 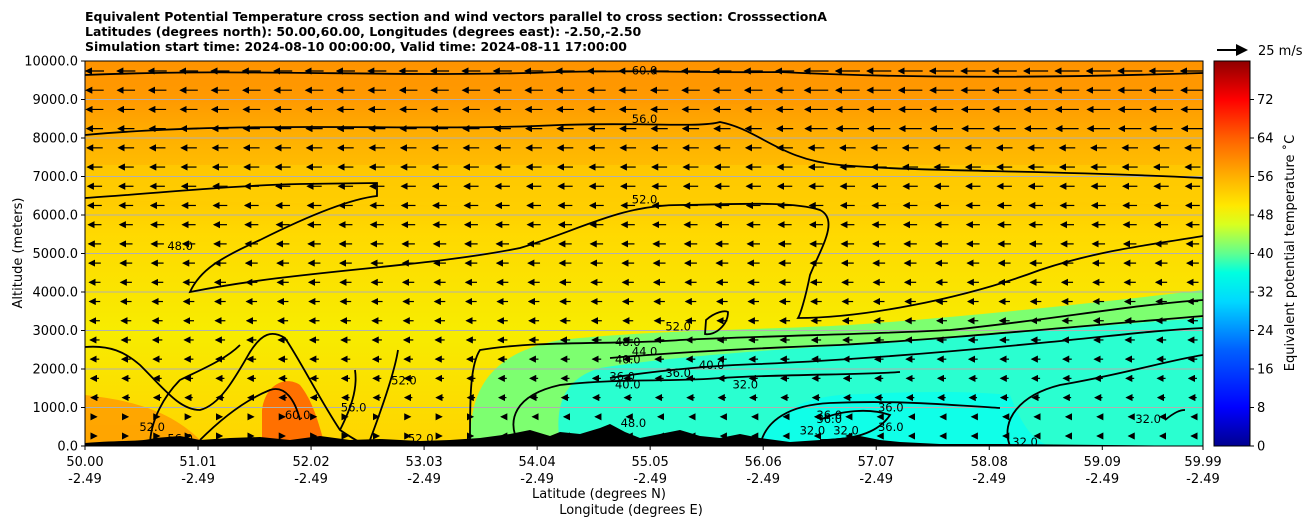 What do you see at coordinates (1265, 216) in the screenshot?
I see `colorbar-tick-label: 48` at bounding box center [1265, 216].